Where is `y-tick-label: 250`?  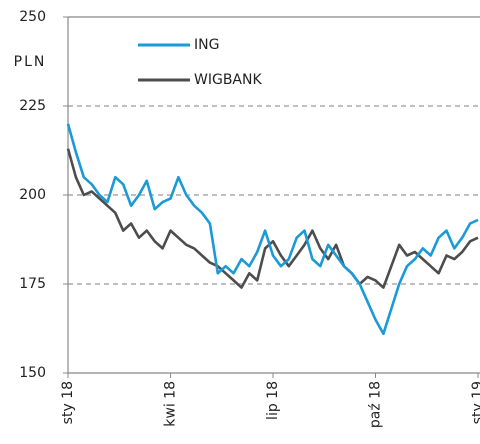 y-tick-label: 250 is located at coordinates (32, 17).